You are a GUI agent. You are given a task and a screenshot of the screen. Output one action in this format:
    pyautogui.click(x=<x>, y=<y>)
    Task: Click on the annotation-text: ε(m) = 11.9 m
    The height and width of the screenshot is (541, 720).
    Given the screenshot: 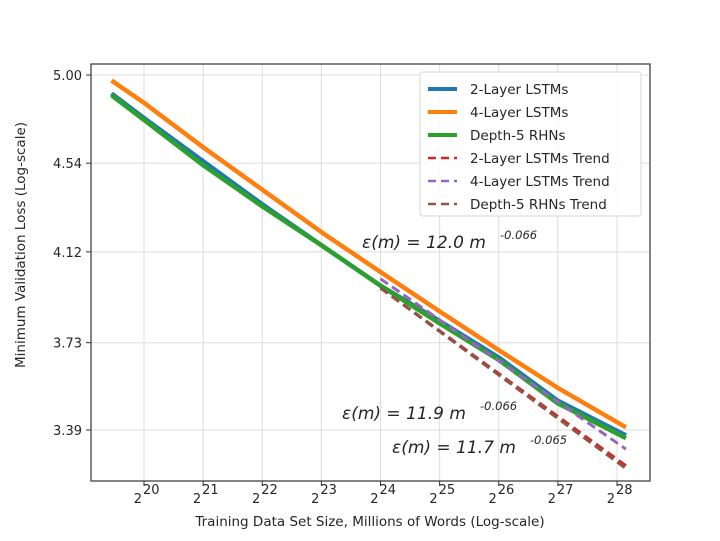 What is the action you would take?
    pyautogui.click(x=404, y=414)
    